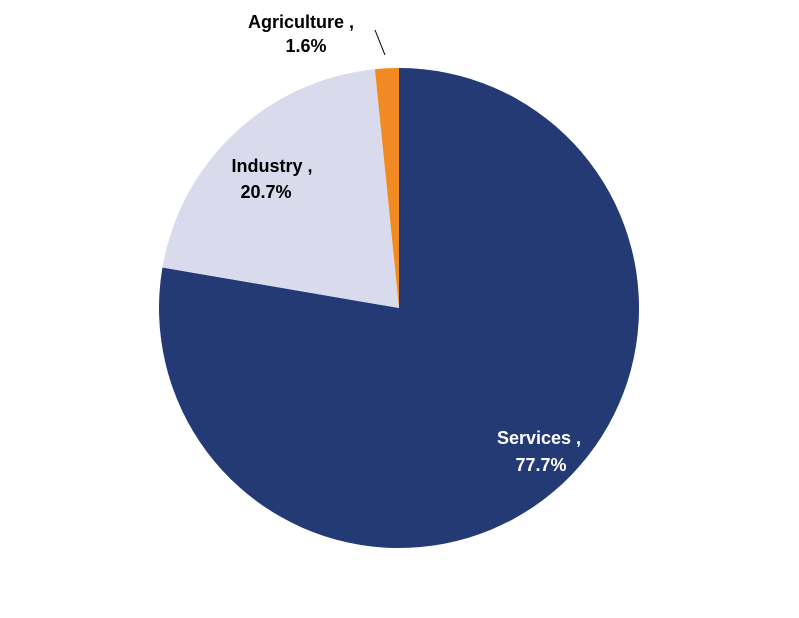 The height and width of the screenshot is (618, 799). What do you see at coordinates (305, 46) in the screenshot?
I see `label-agriculture-value: 1.6%` at bounding box center [305, 46].